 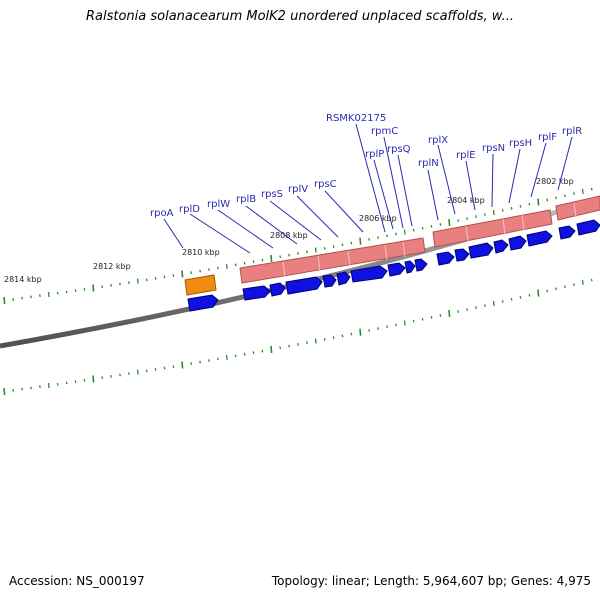 What do you see at coordinates (433, 195) in the screenshot?
I see `leader-line-rplN` at bounding box center [433, 195].